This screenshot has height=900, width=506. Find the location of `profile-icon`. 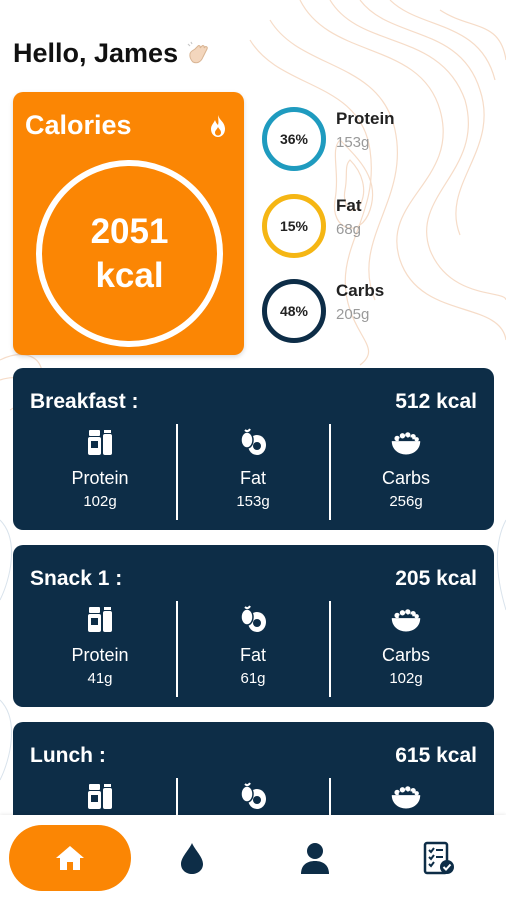

profile-icon is located at coordinates (315, 858).